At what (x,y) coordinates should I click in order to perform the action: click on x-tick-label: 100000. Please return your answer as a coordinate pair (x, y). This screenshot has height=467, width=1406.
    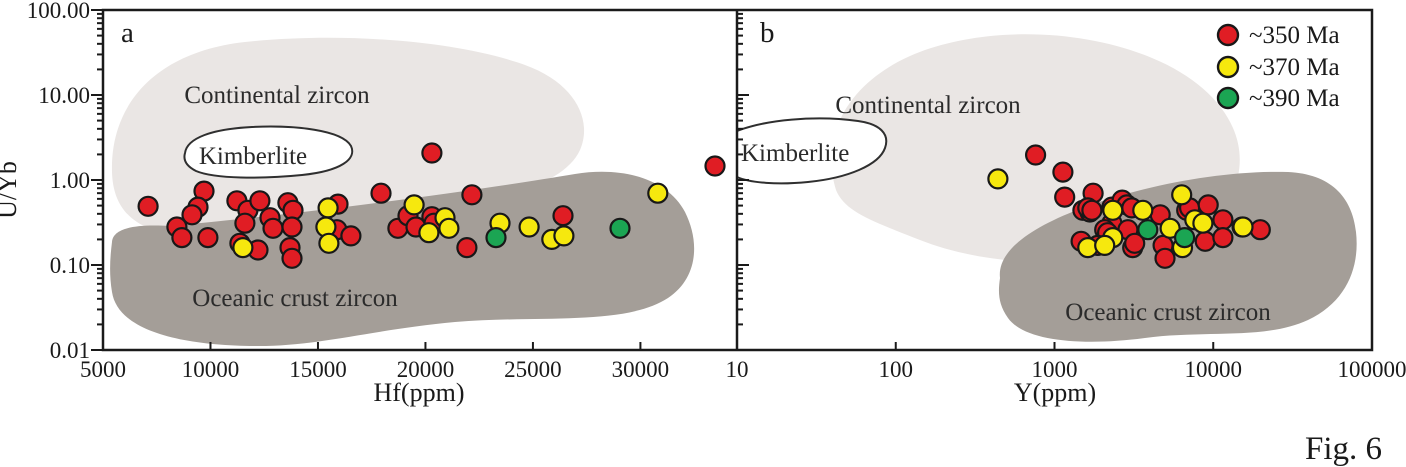
    Looking at the image, I should click on (1372, 369).